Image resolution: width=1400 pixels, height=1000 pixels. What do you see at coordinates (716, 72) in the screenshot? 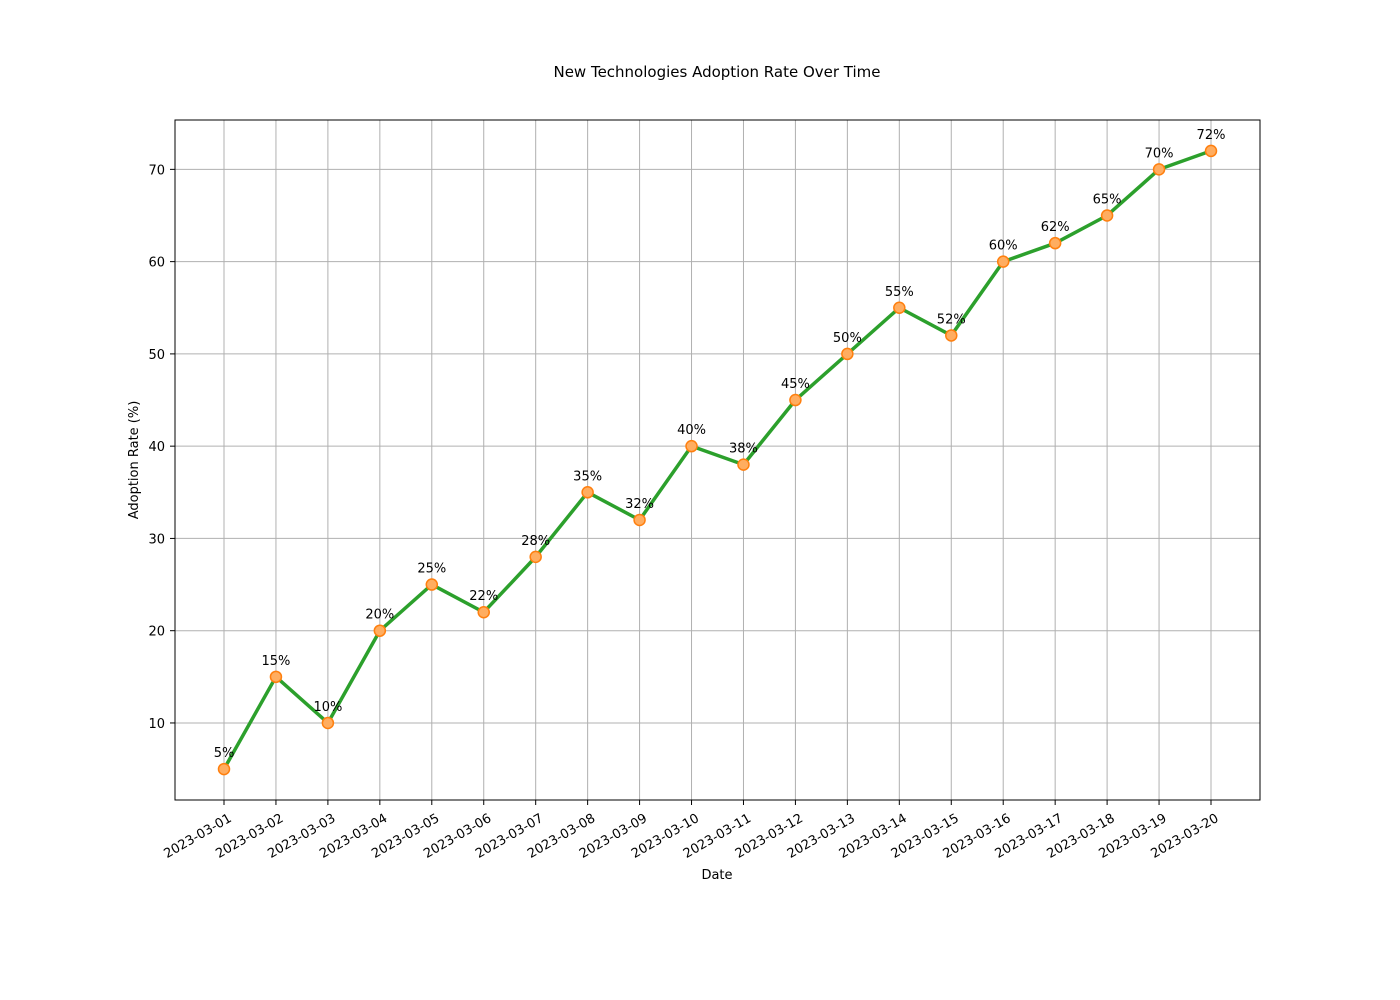
I see `chart-title: New Technologies Adoption Rate Over Time` at bounding box center [716, 72].